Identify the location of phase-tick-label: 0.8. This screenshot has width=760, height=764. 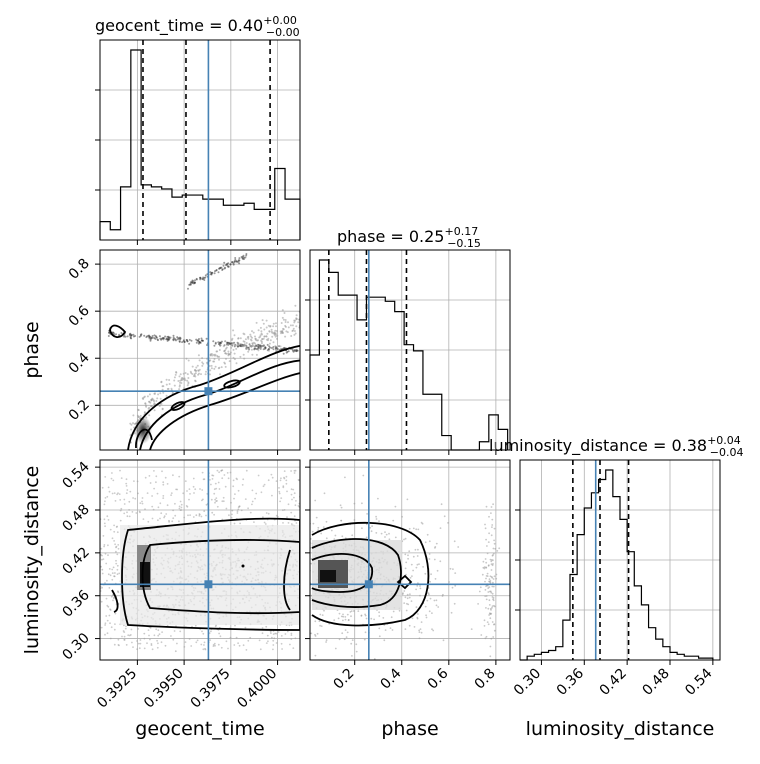
(485, 679).